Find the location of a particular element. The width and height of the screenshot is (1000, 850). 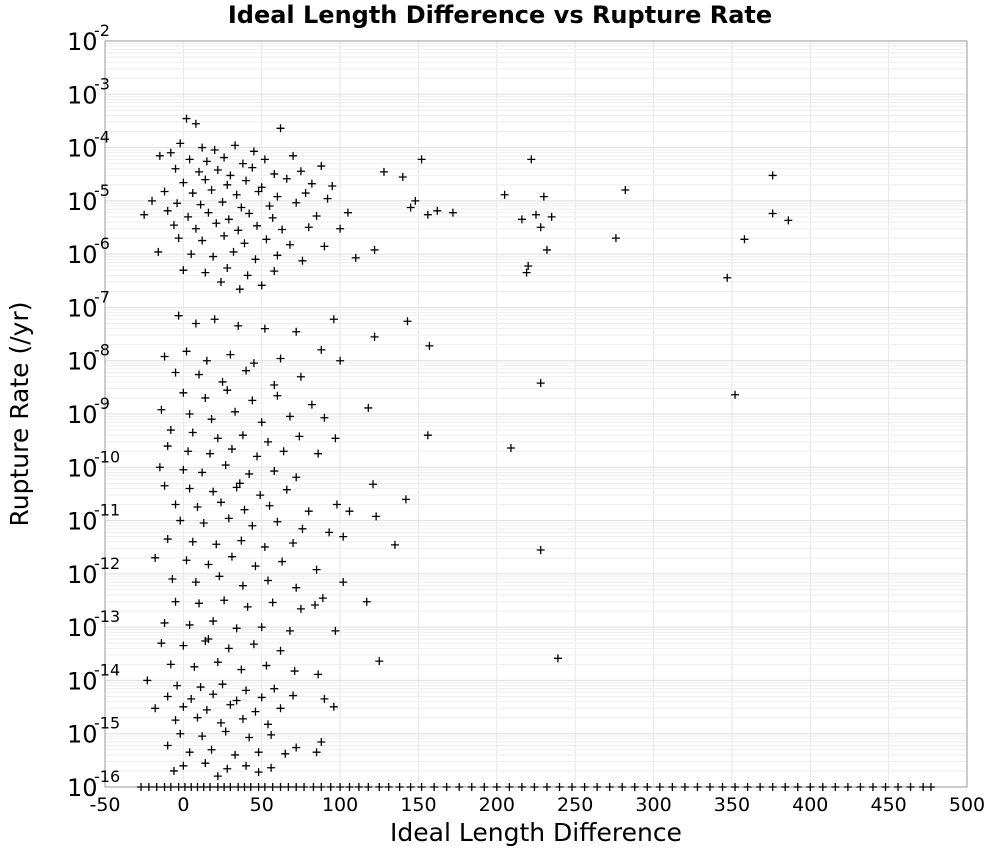

x-axis-label: Ideal Length Difference is located at coordinates (536, 832).